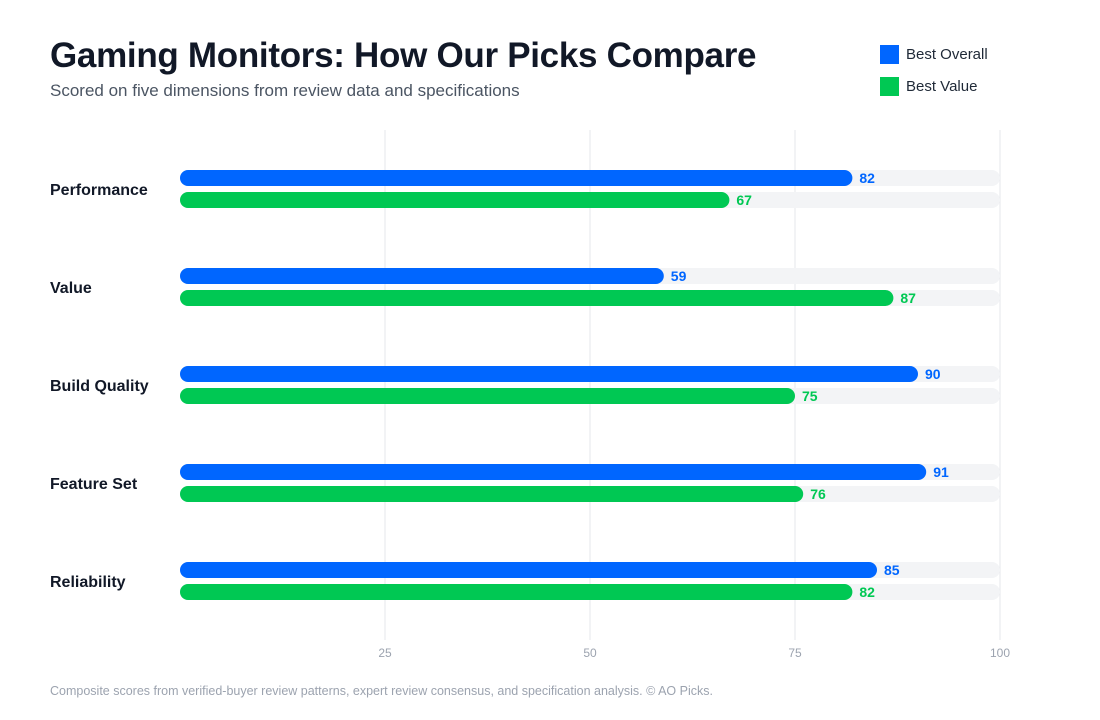  Describe the element at coordinates (422, 276) in the screenshot. I see `bar-best-overall-value` at that location.